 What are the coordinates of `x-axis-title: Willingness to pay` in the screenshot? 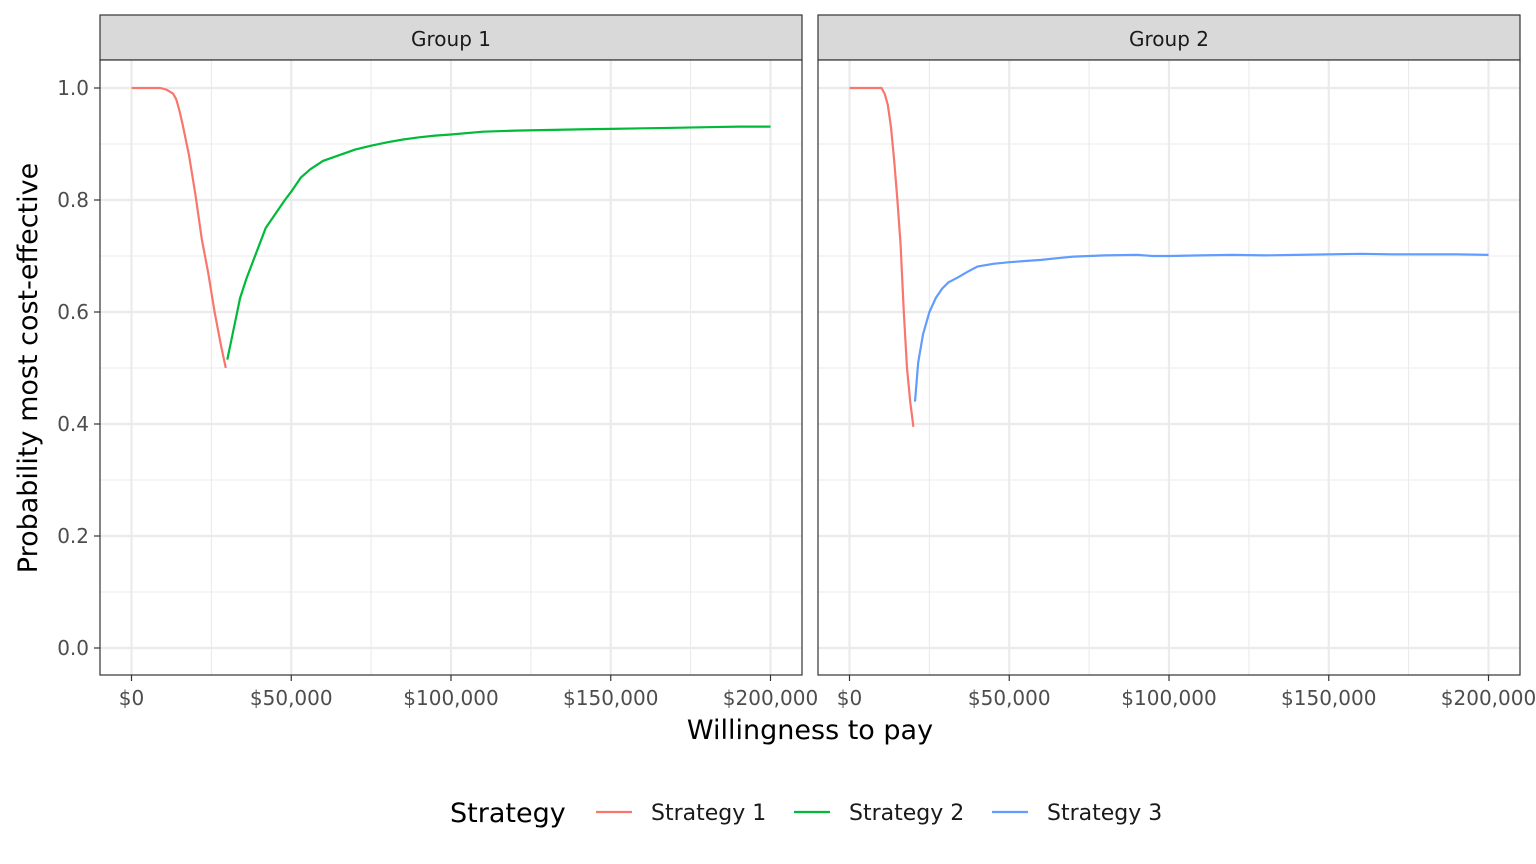 It's located at (810, 730).